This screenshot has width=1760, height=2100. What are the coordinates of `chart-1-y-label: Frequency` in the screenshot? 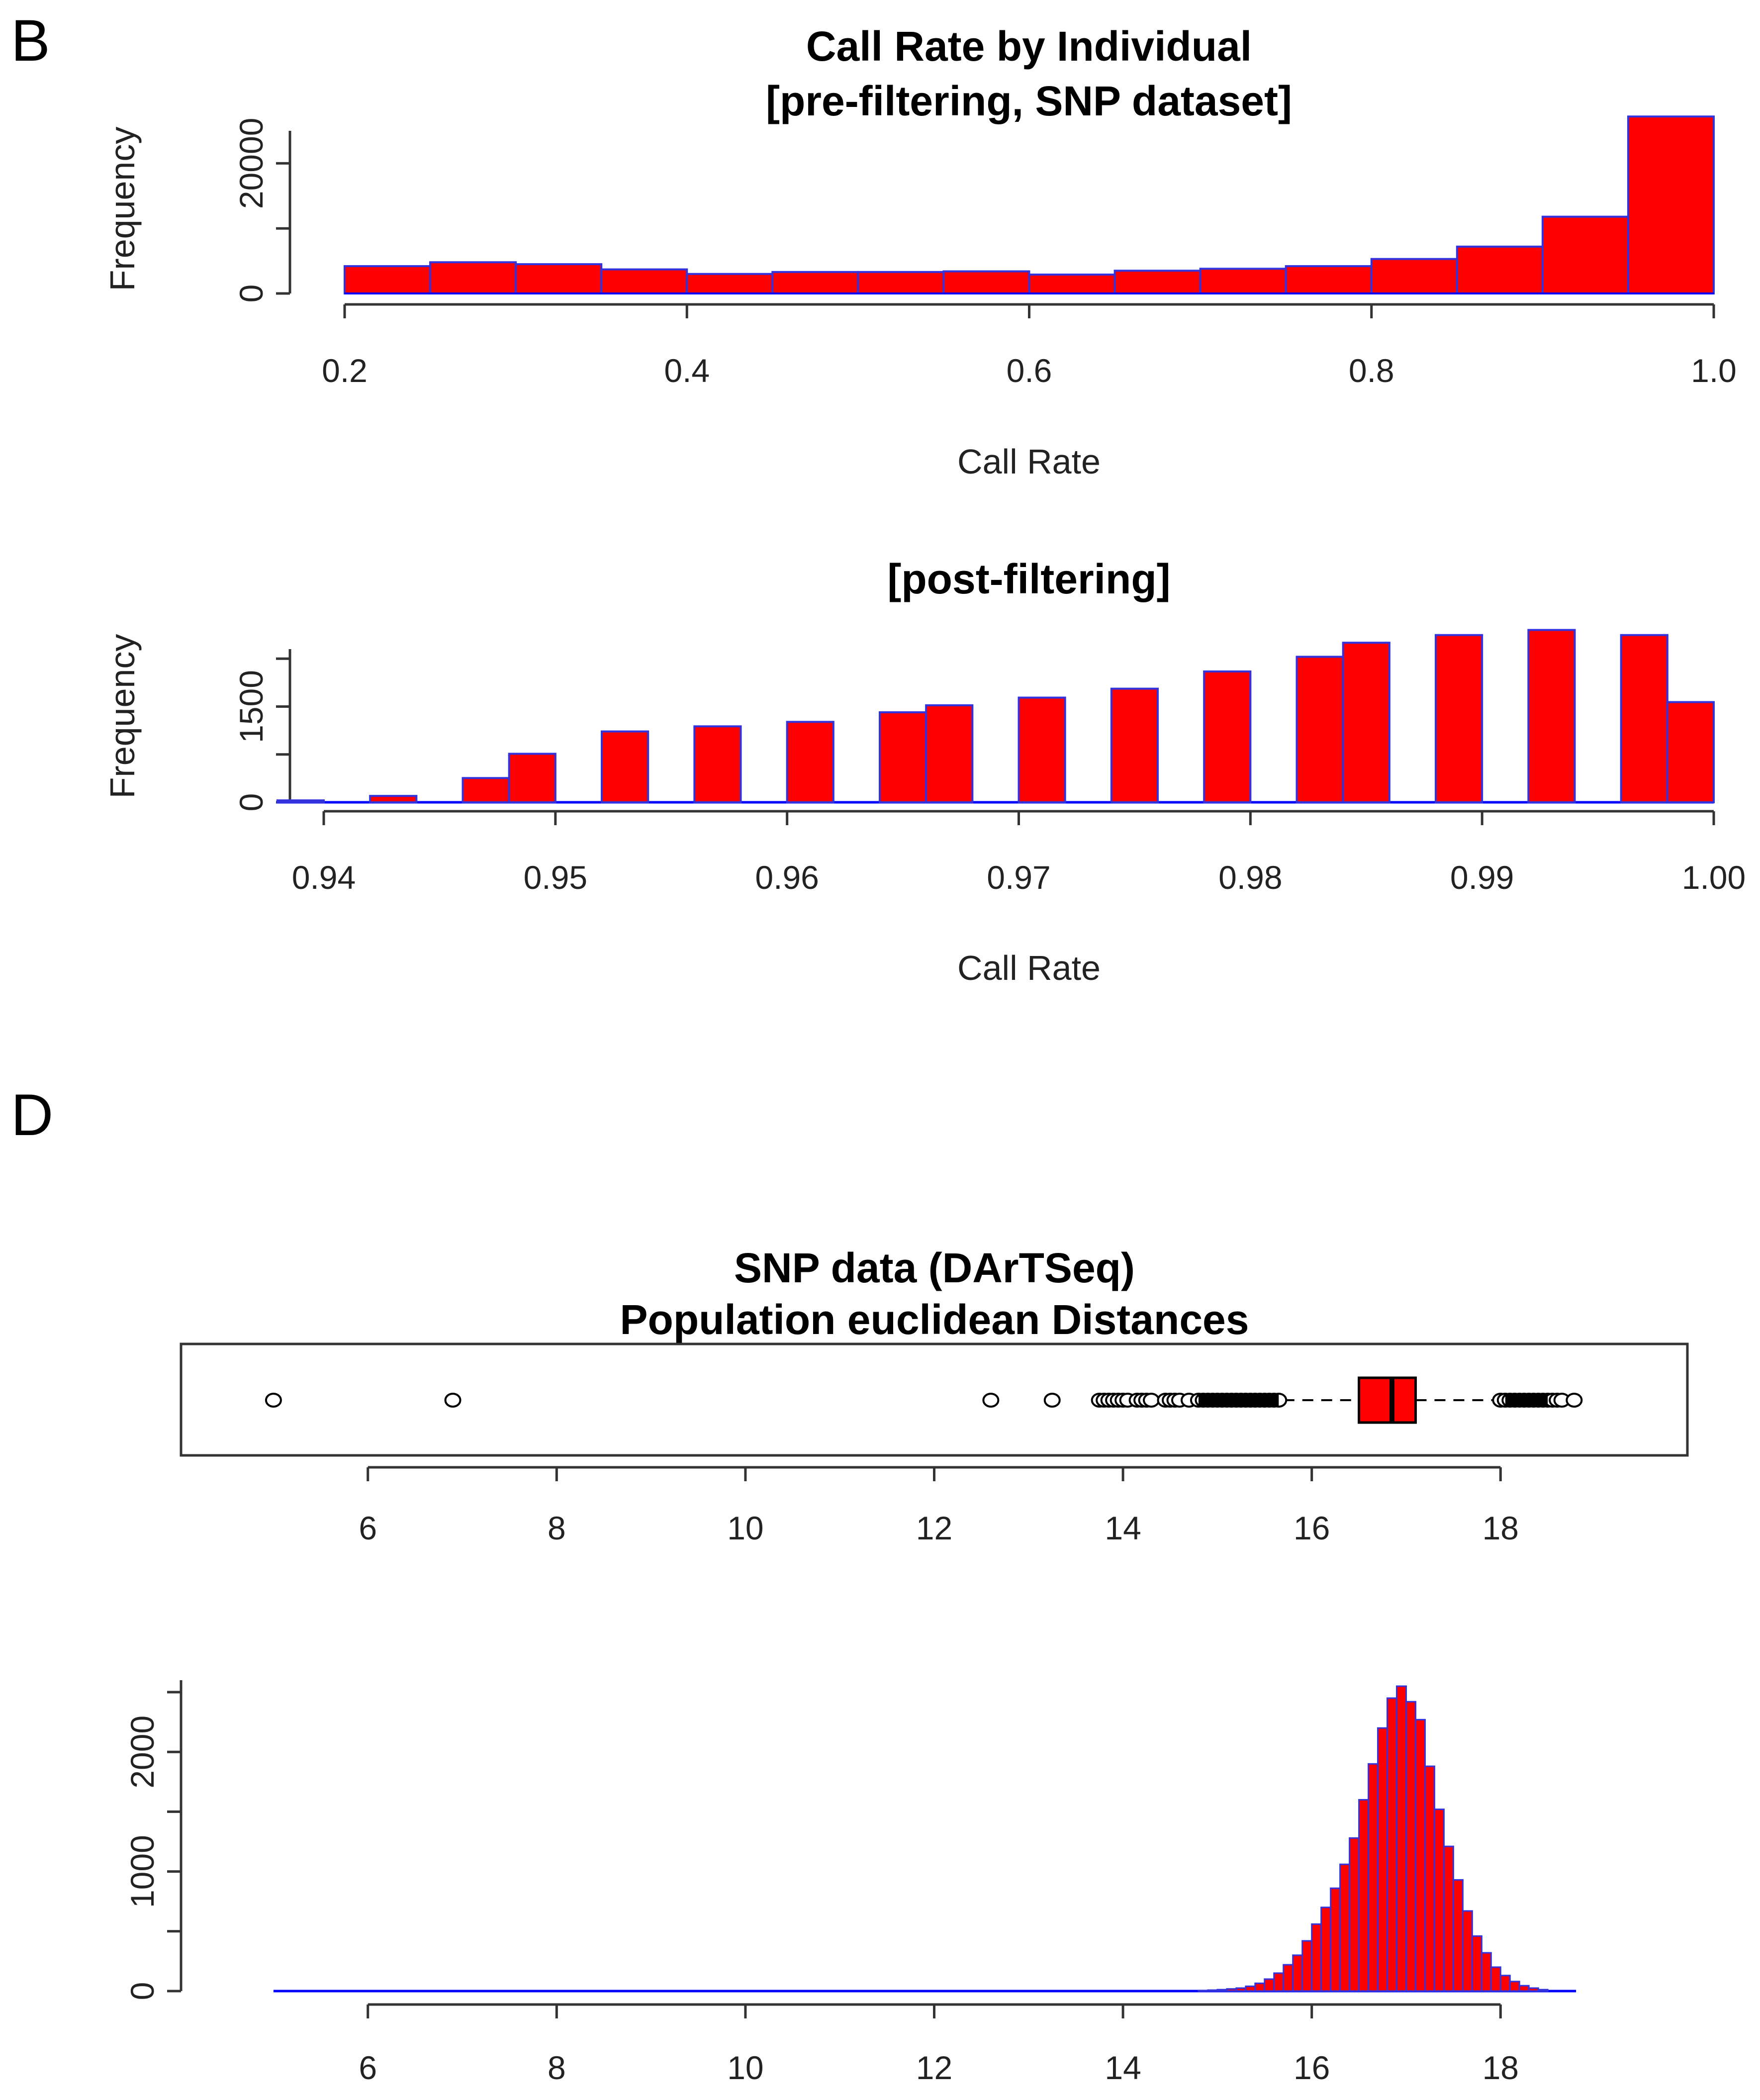 It's located at (122, 716).